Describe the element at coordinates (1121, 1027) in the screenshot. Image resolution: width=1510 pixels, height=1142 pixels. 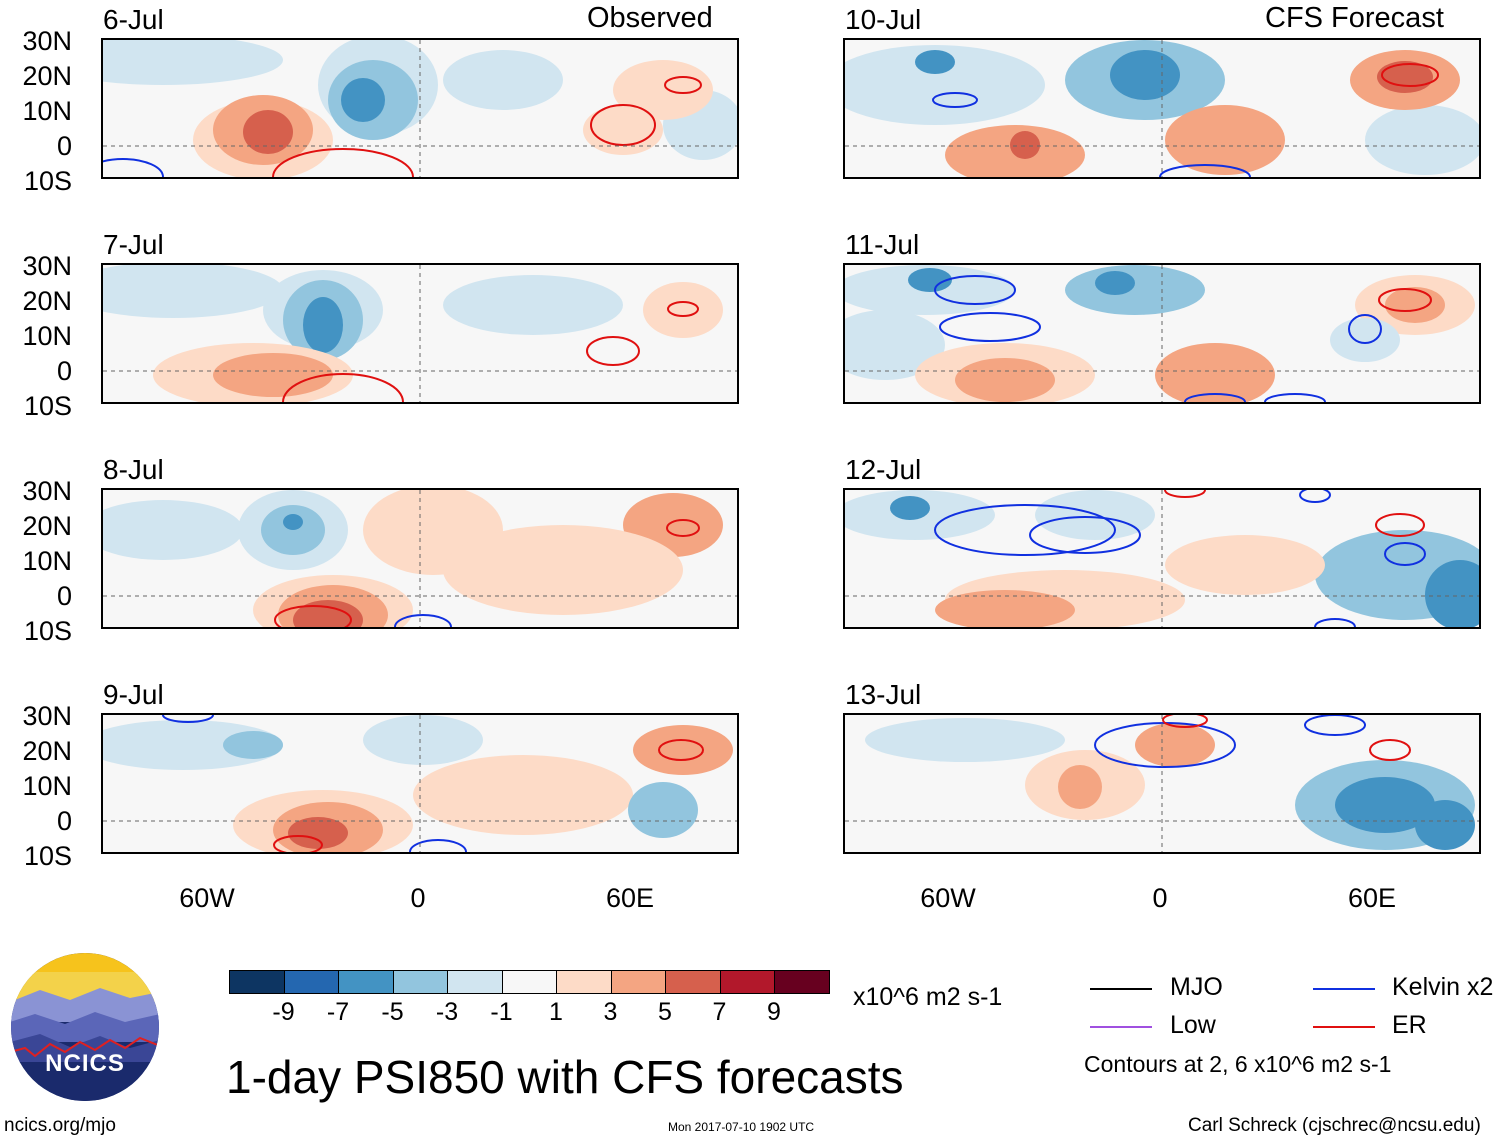
I see `legend-line-low` at that location.